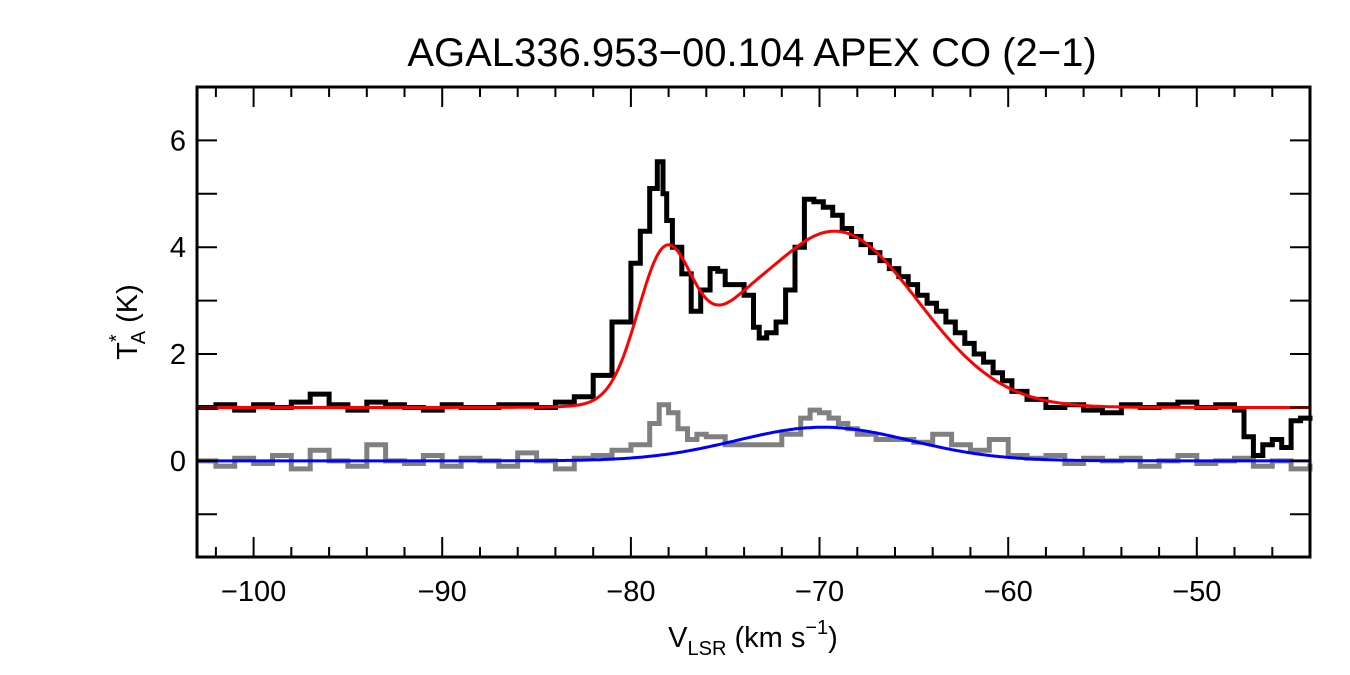 This screenshot has width=1350, height=675. I want to click on y-axis-label: T*A (K), so click(128, 322).